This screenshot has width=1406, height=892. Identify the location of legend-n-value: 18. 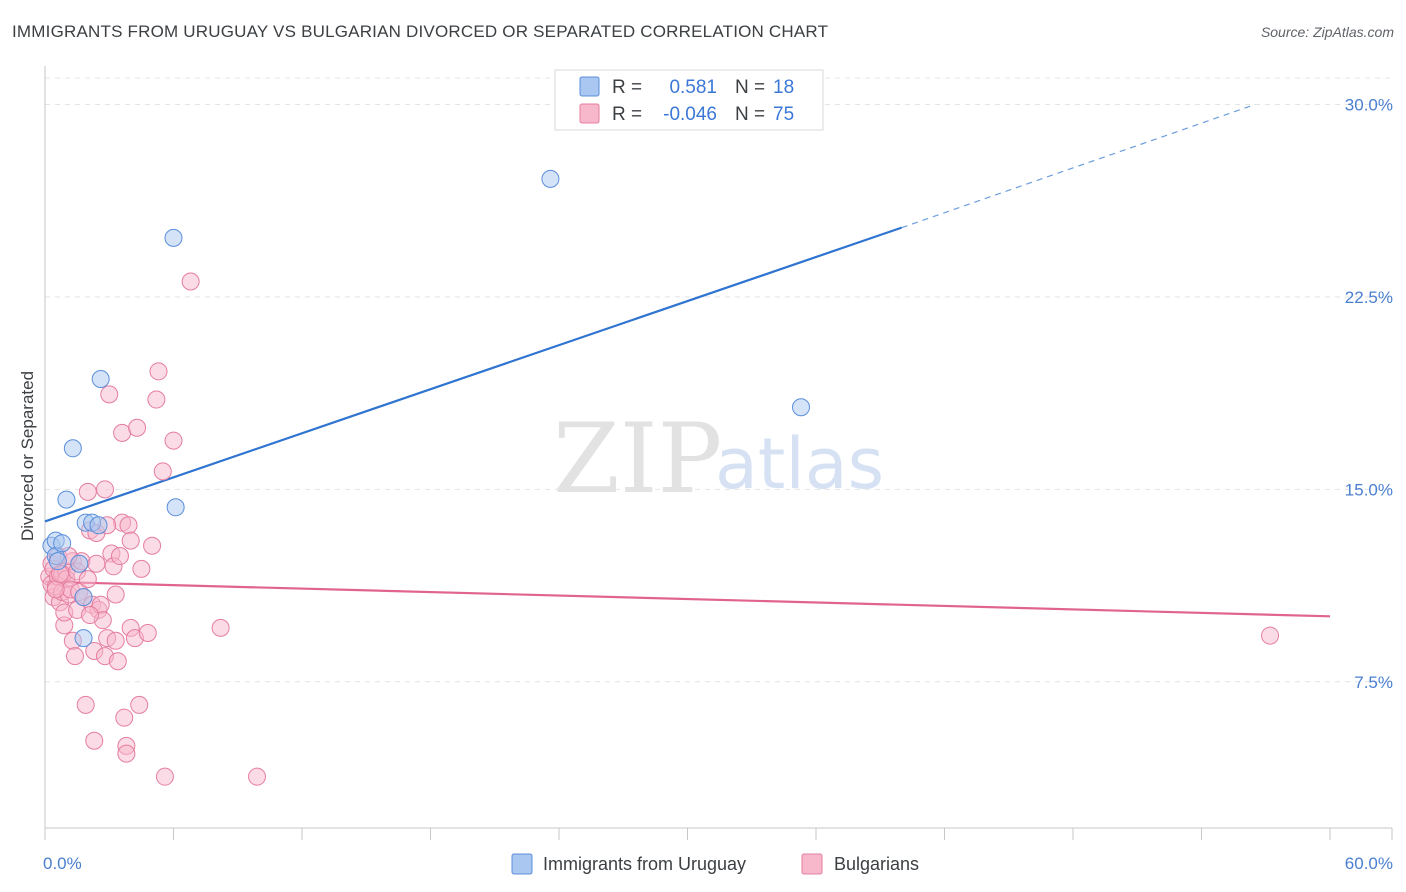
(783, 87).